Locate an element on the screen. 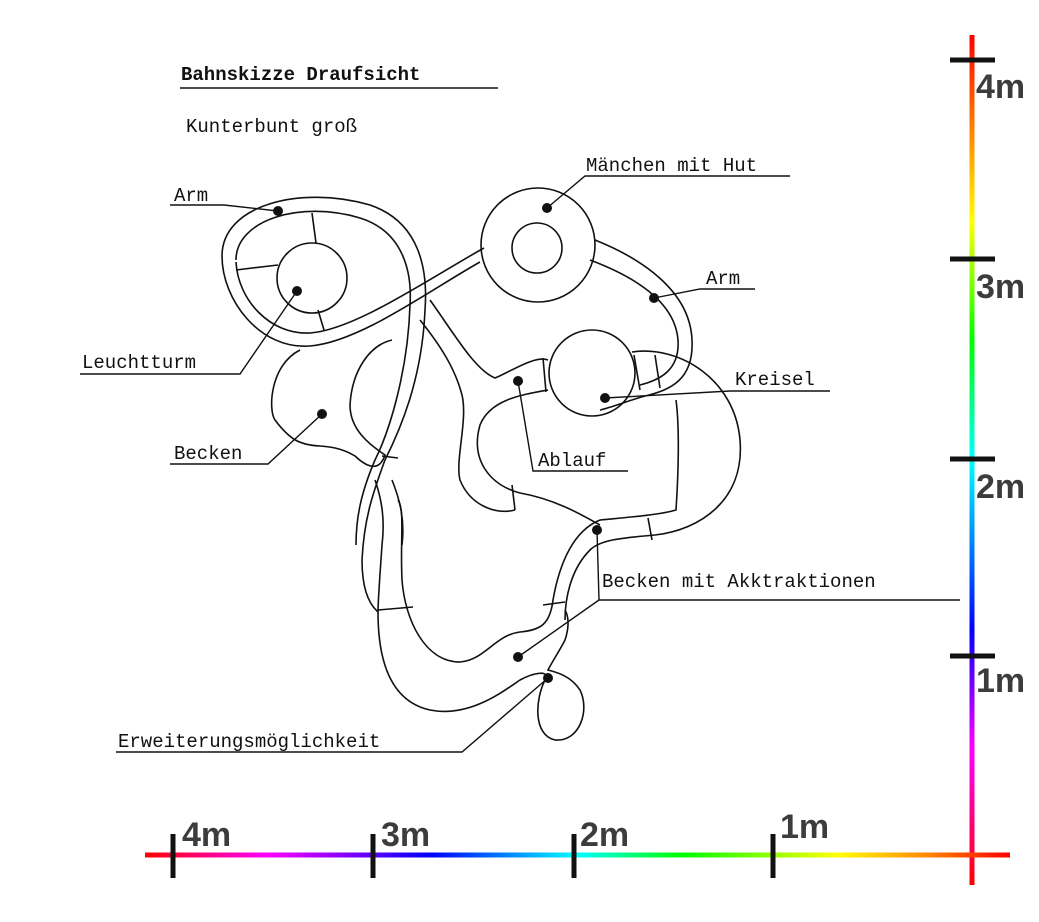 This screenshot has height=922, width=1039. becken-akk-label: Becken mit Akktraktionen is located at coordinates (739, 582).